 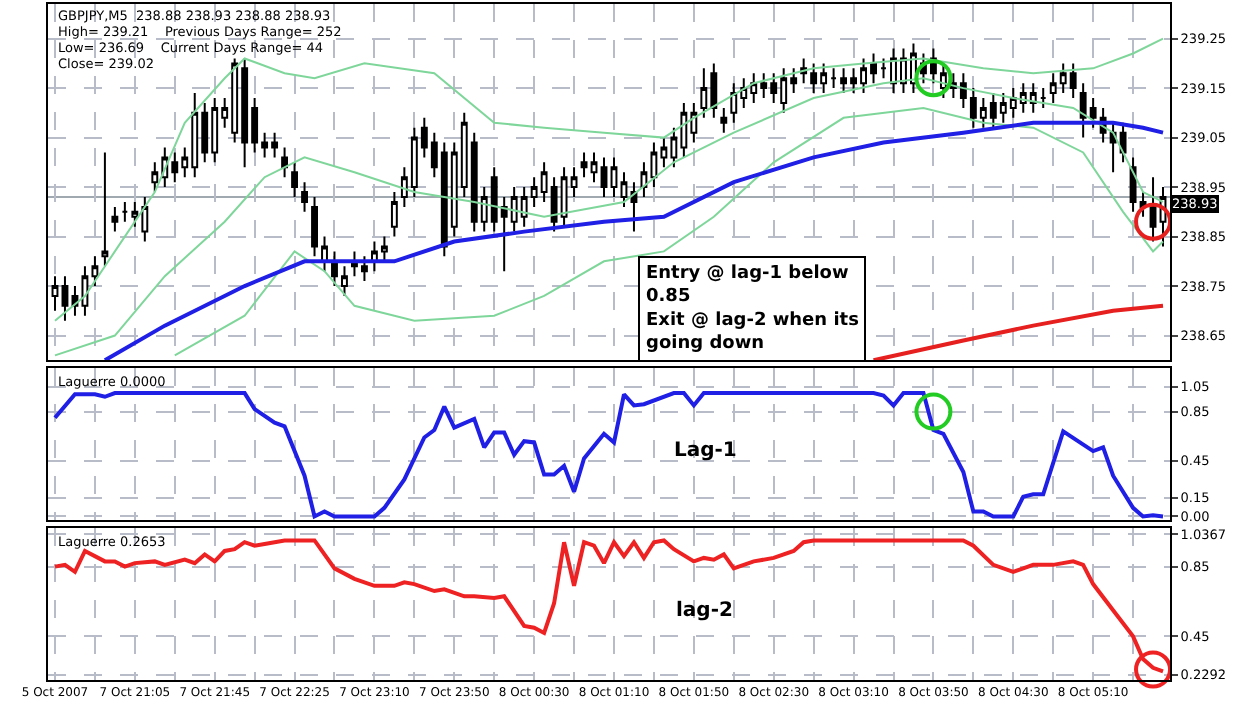 I want to click on line-series, so click(x=1018, y=332).